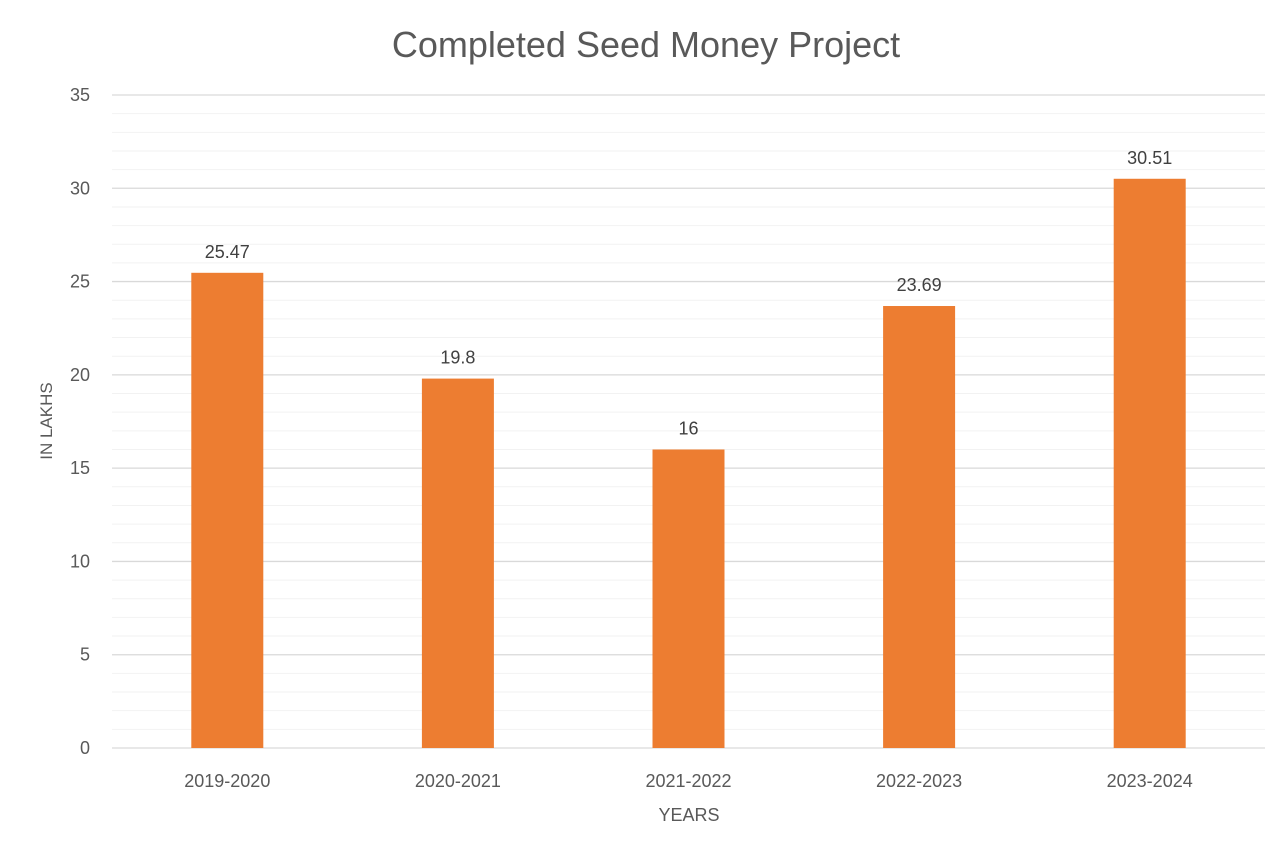 The height and width of the screenshot is (855, 1281). I want to click on y-tick-label: 35, so click(80, 95).